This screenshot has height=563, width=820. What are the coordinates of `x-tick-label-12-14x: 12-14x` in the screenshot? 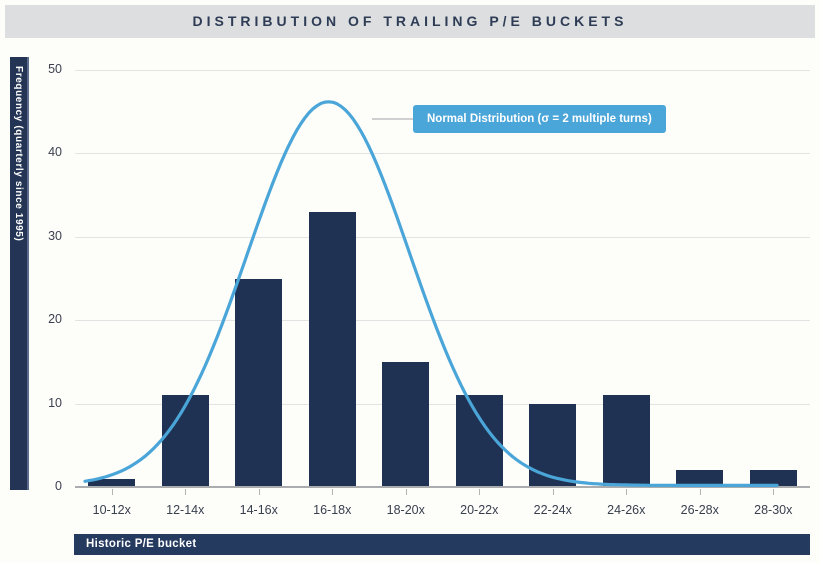 It's located at (185, 510).